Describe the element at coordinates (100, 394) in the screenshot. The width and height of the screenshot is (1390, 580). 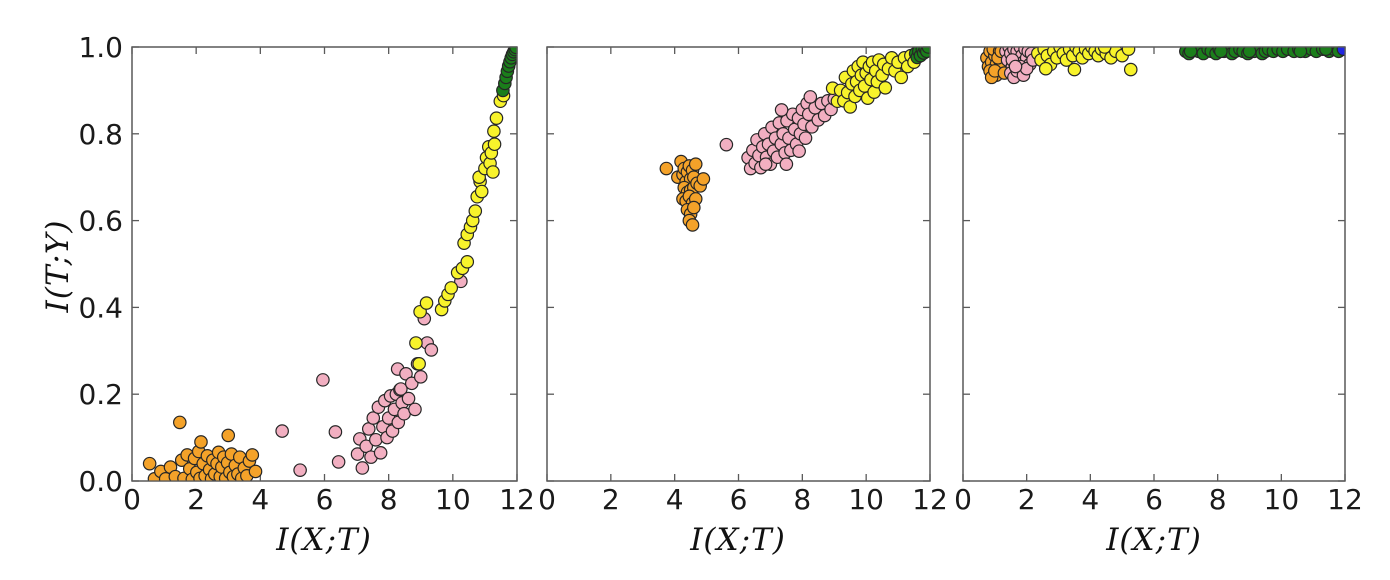
I see `svg-text: 0.2` at that location.